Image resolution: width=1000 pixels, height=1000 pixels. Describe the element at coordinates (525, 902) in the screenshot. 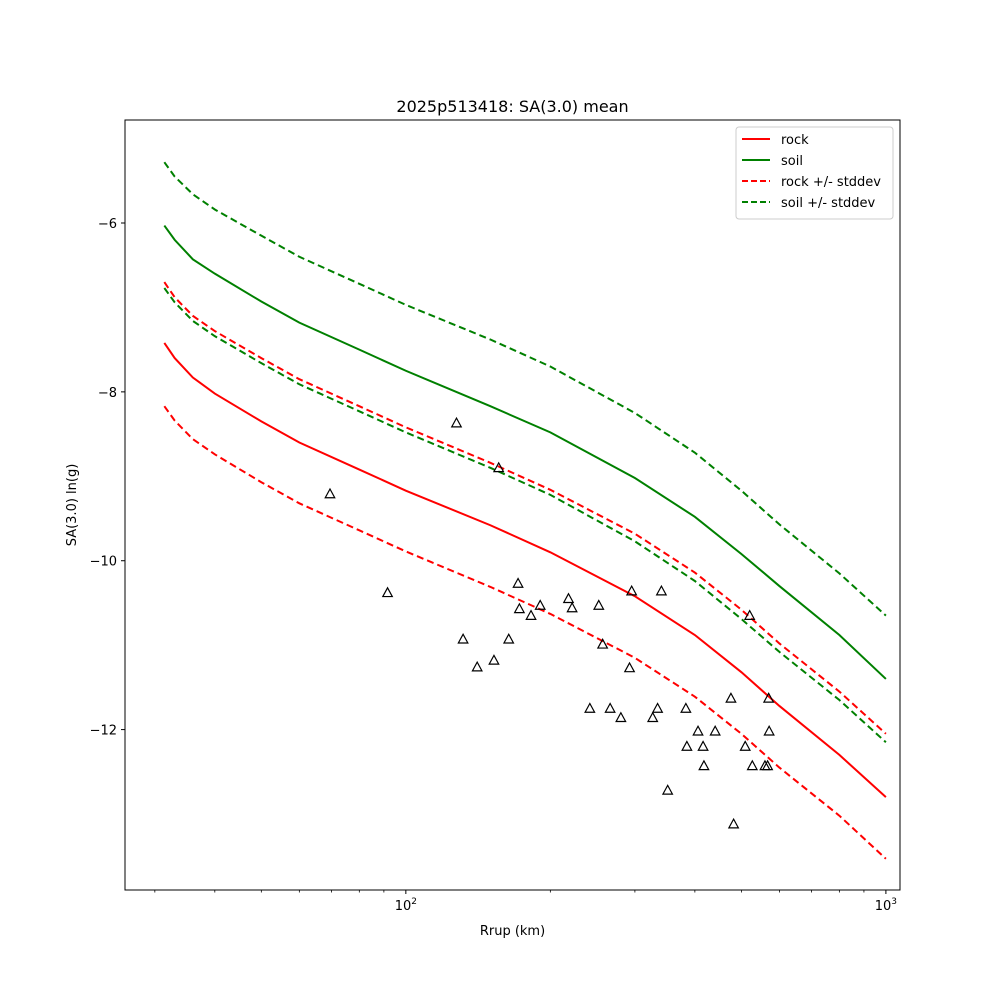

I see `x-axis: 10² 10³` at that location.